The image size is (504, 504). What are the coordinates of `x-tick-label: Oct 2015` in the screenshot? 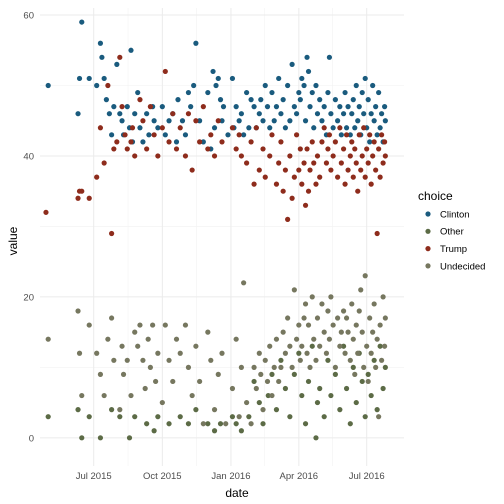 It's located at (162, 476).